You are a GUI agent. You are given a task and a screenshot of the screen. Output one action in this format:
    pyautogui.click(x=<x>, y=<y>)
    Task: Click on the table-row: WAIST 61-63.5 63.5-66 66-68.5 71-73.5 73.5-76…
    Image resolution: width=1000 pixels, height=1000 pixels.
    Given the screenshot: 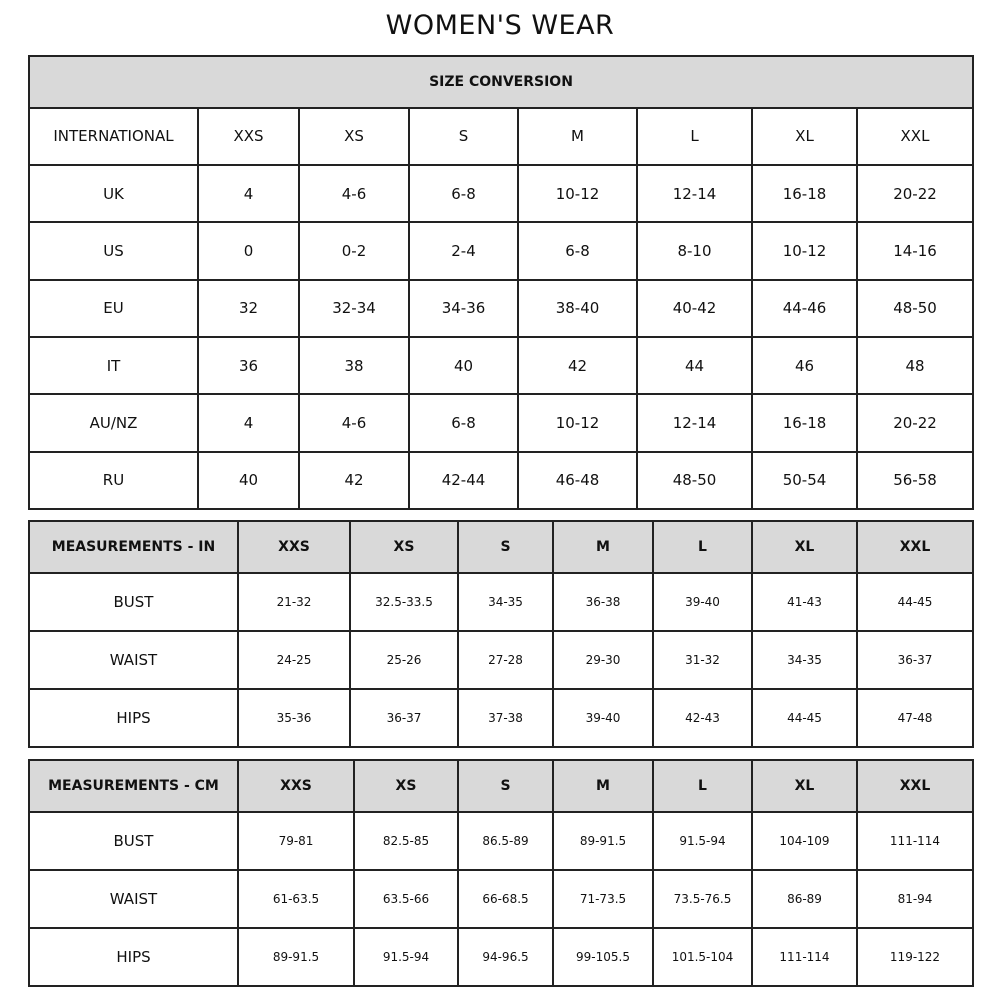 What is the action you would take?
    pyautogui.click(x=501, y=899)
    